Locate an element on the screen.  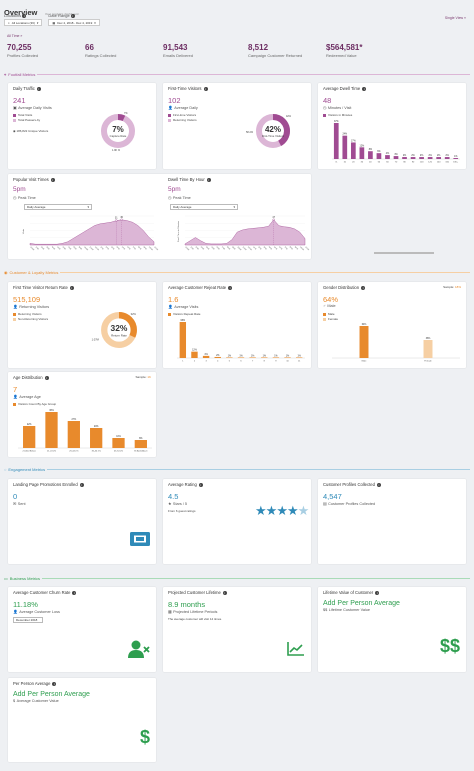
tick-label: 12AM is located at coordinates (32, 249).